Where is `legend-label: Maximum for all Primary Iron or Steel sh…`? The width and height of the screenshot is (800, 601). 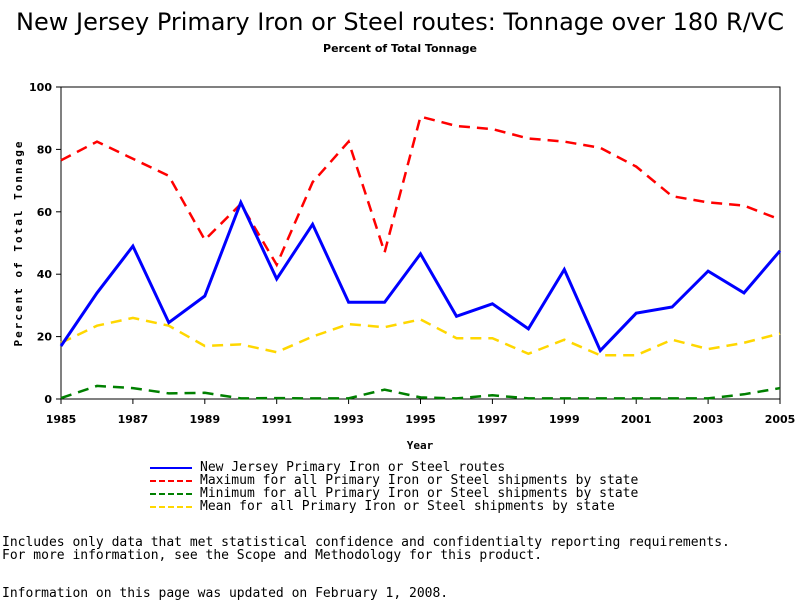
legend-label: Maximum for all Primary Iron or Steel sh… is located at coordinates (419, 480).